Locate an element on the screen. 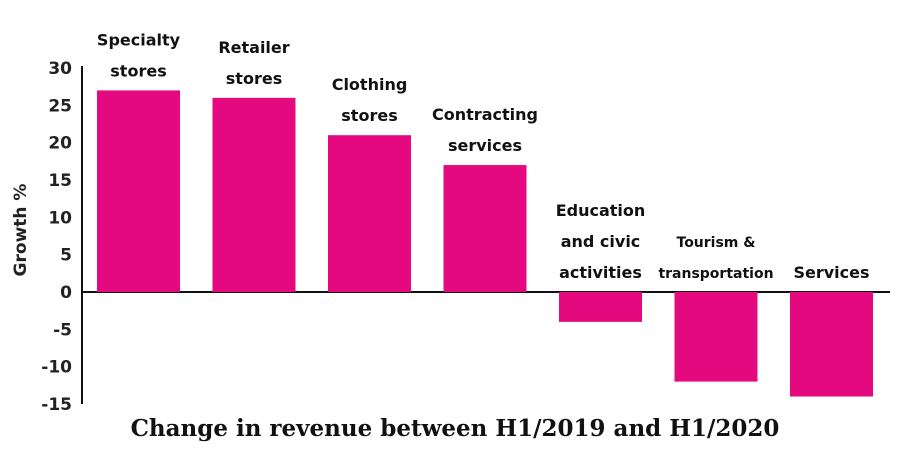 The image size is (900, 463). category-label-line: Contracting is located at coordinates (485, 114).